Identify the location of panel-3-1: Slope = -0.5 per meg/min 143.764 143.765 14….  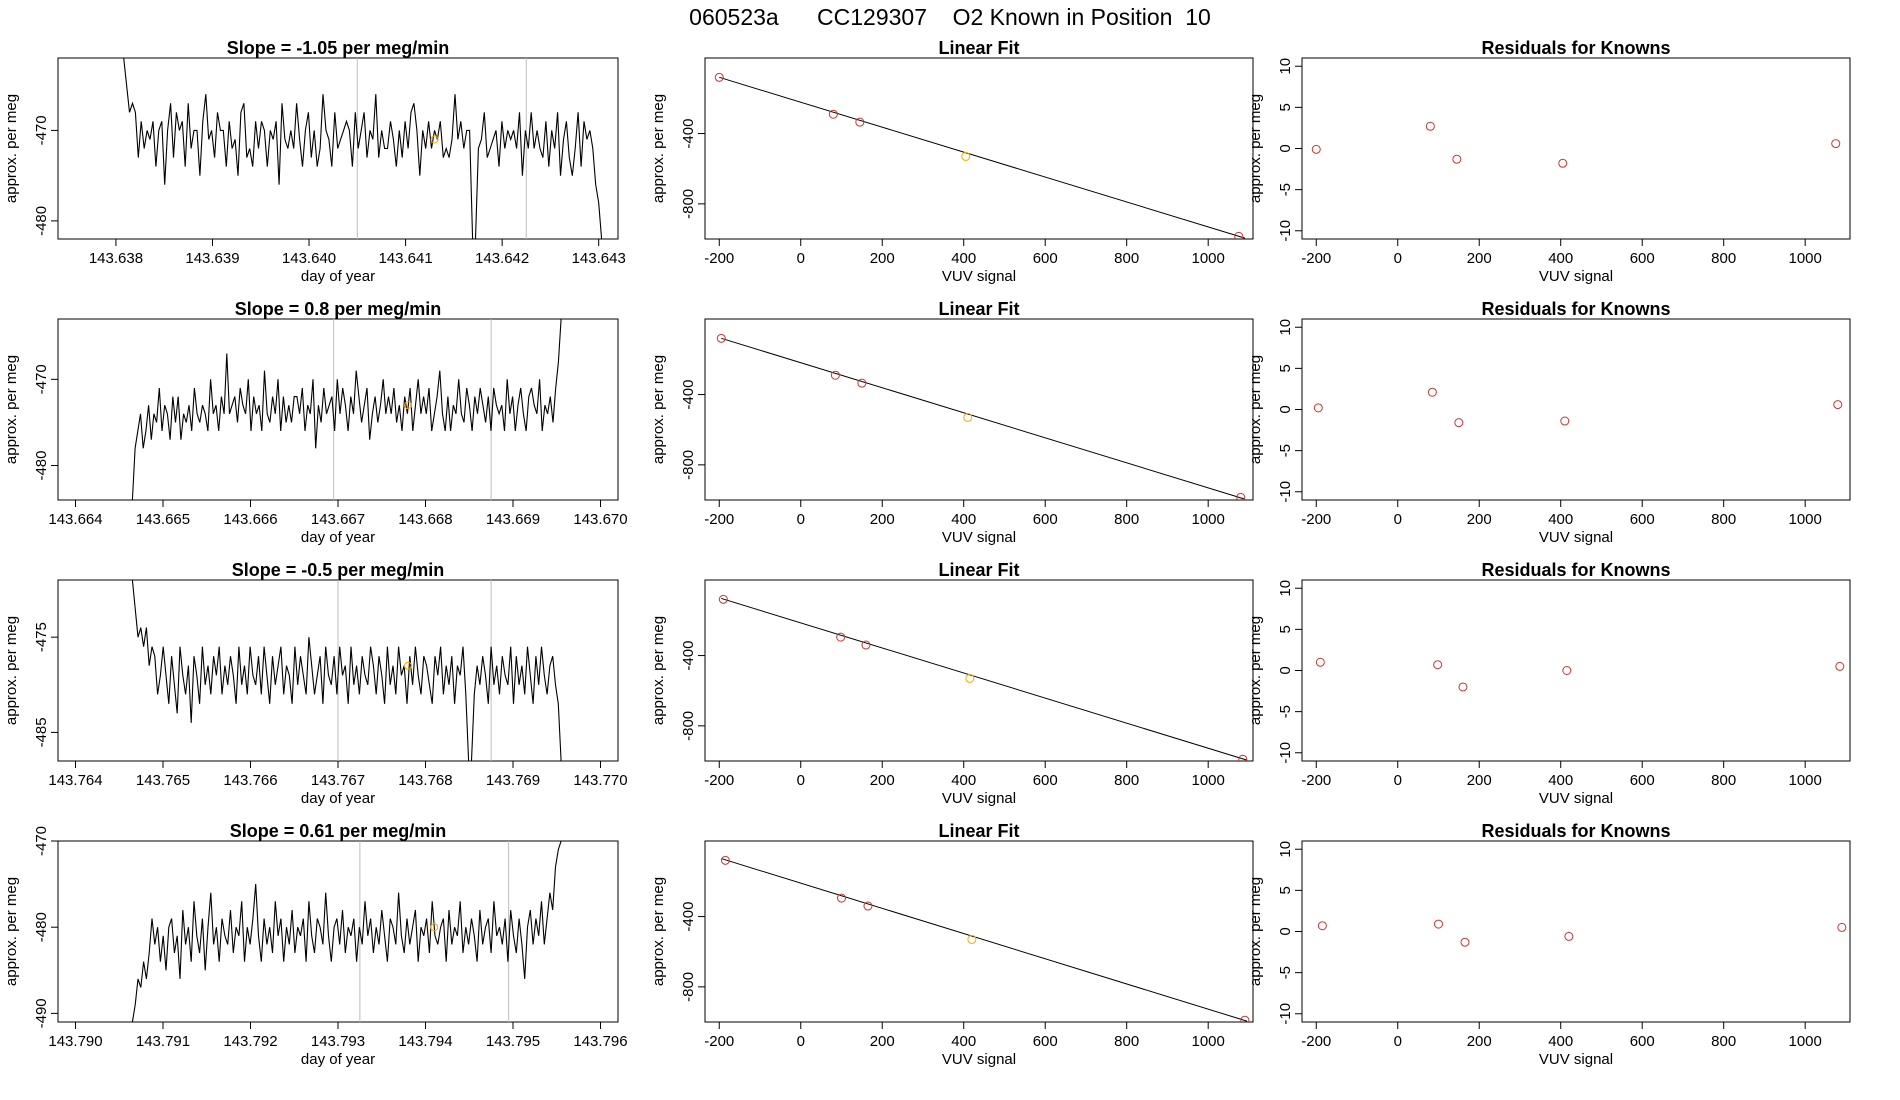
(315, 683).